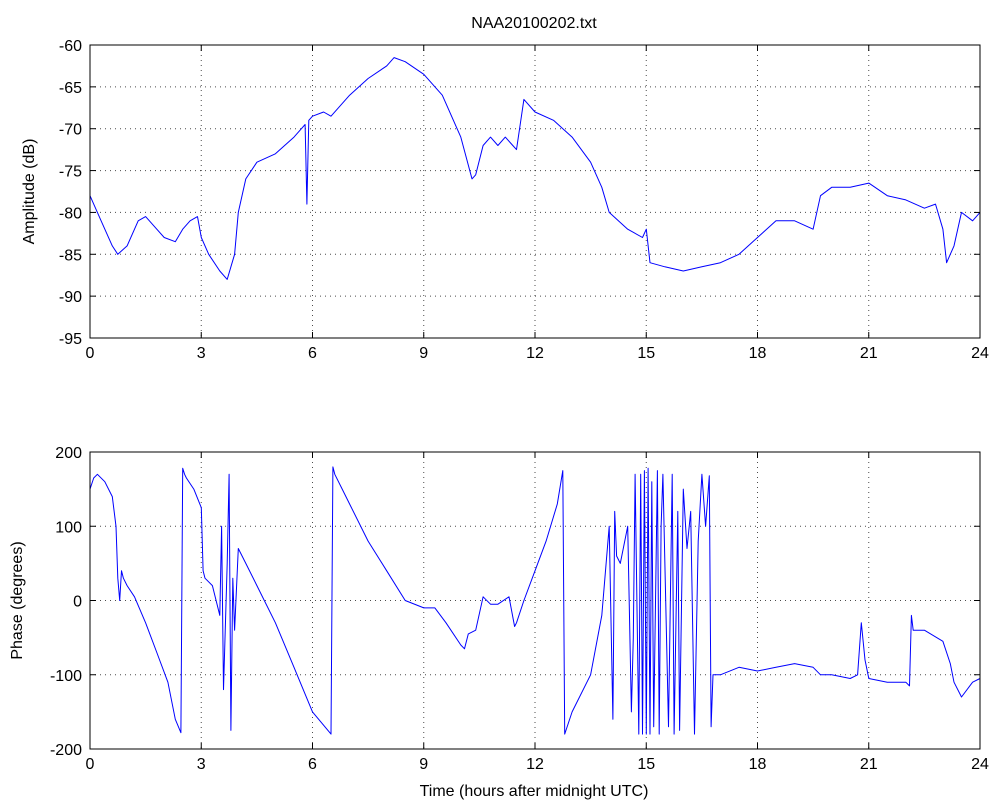 The image size is (998, 806). I want to click on phase-x-tick-label: 21, so click(869, 764).